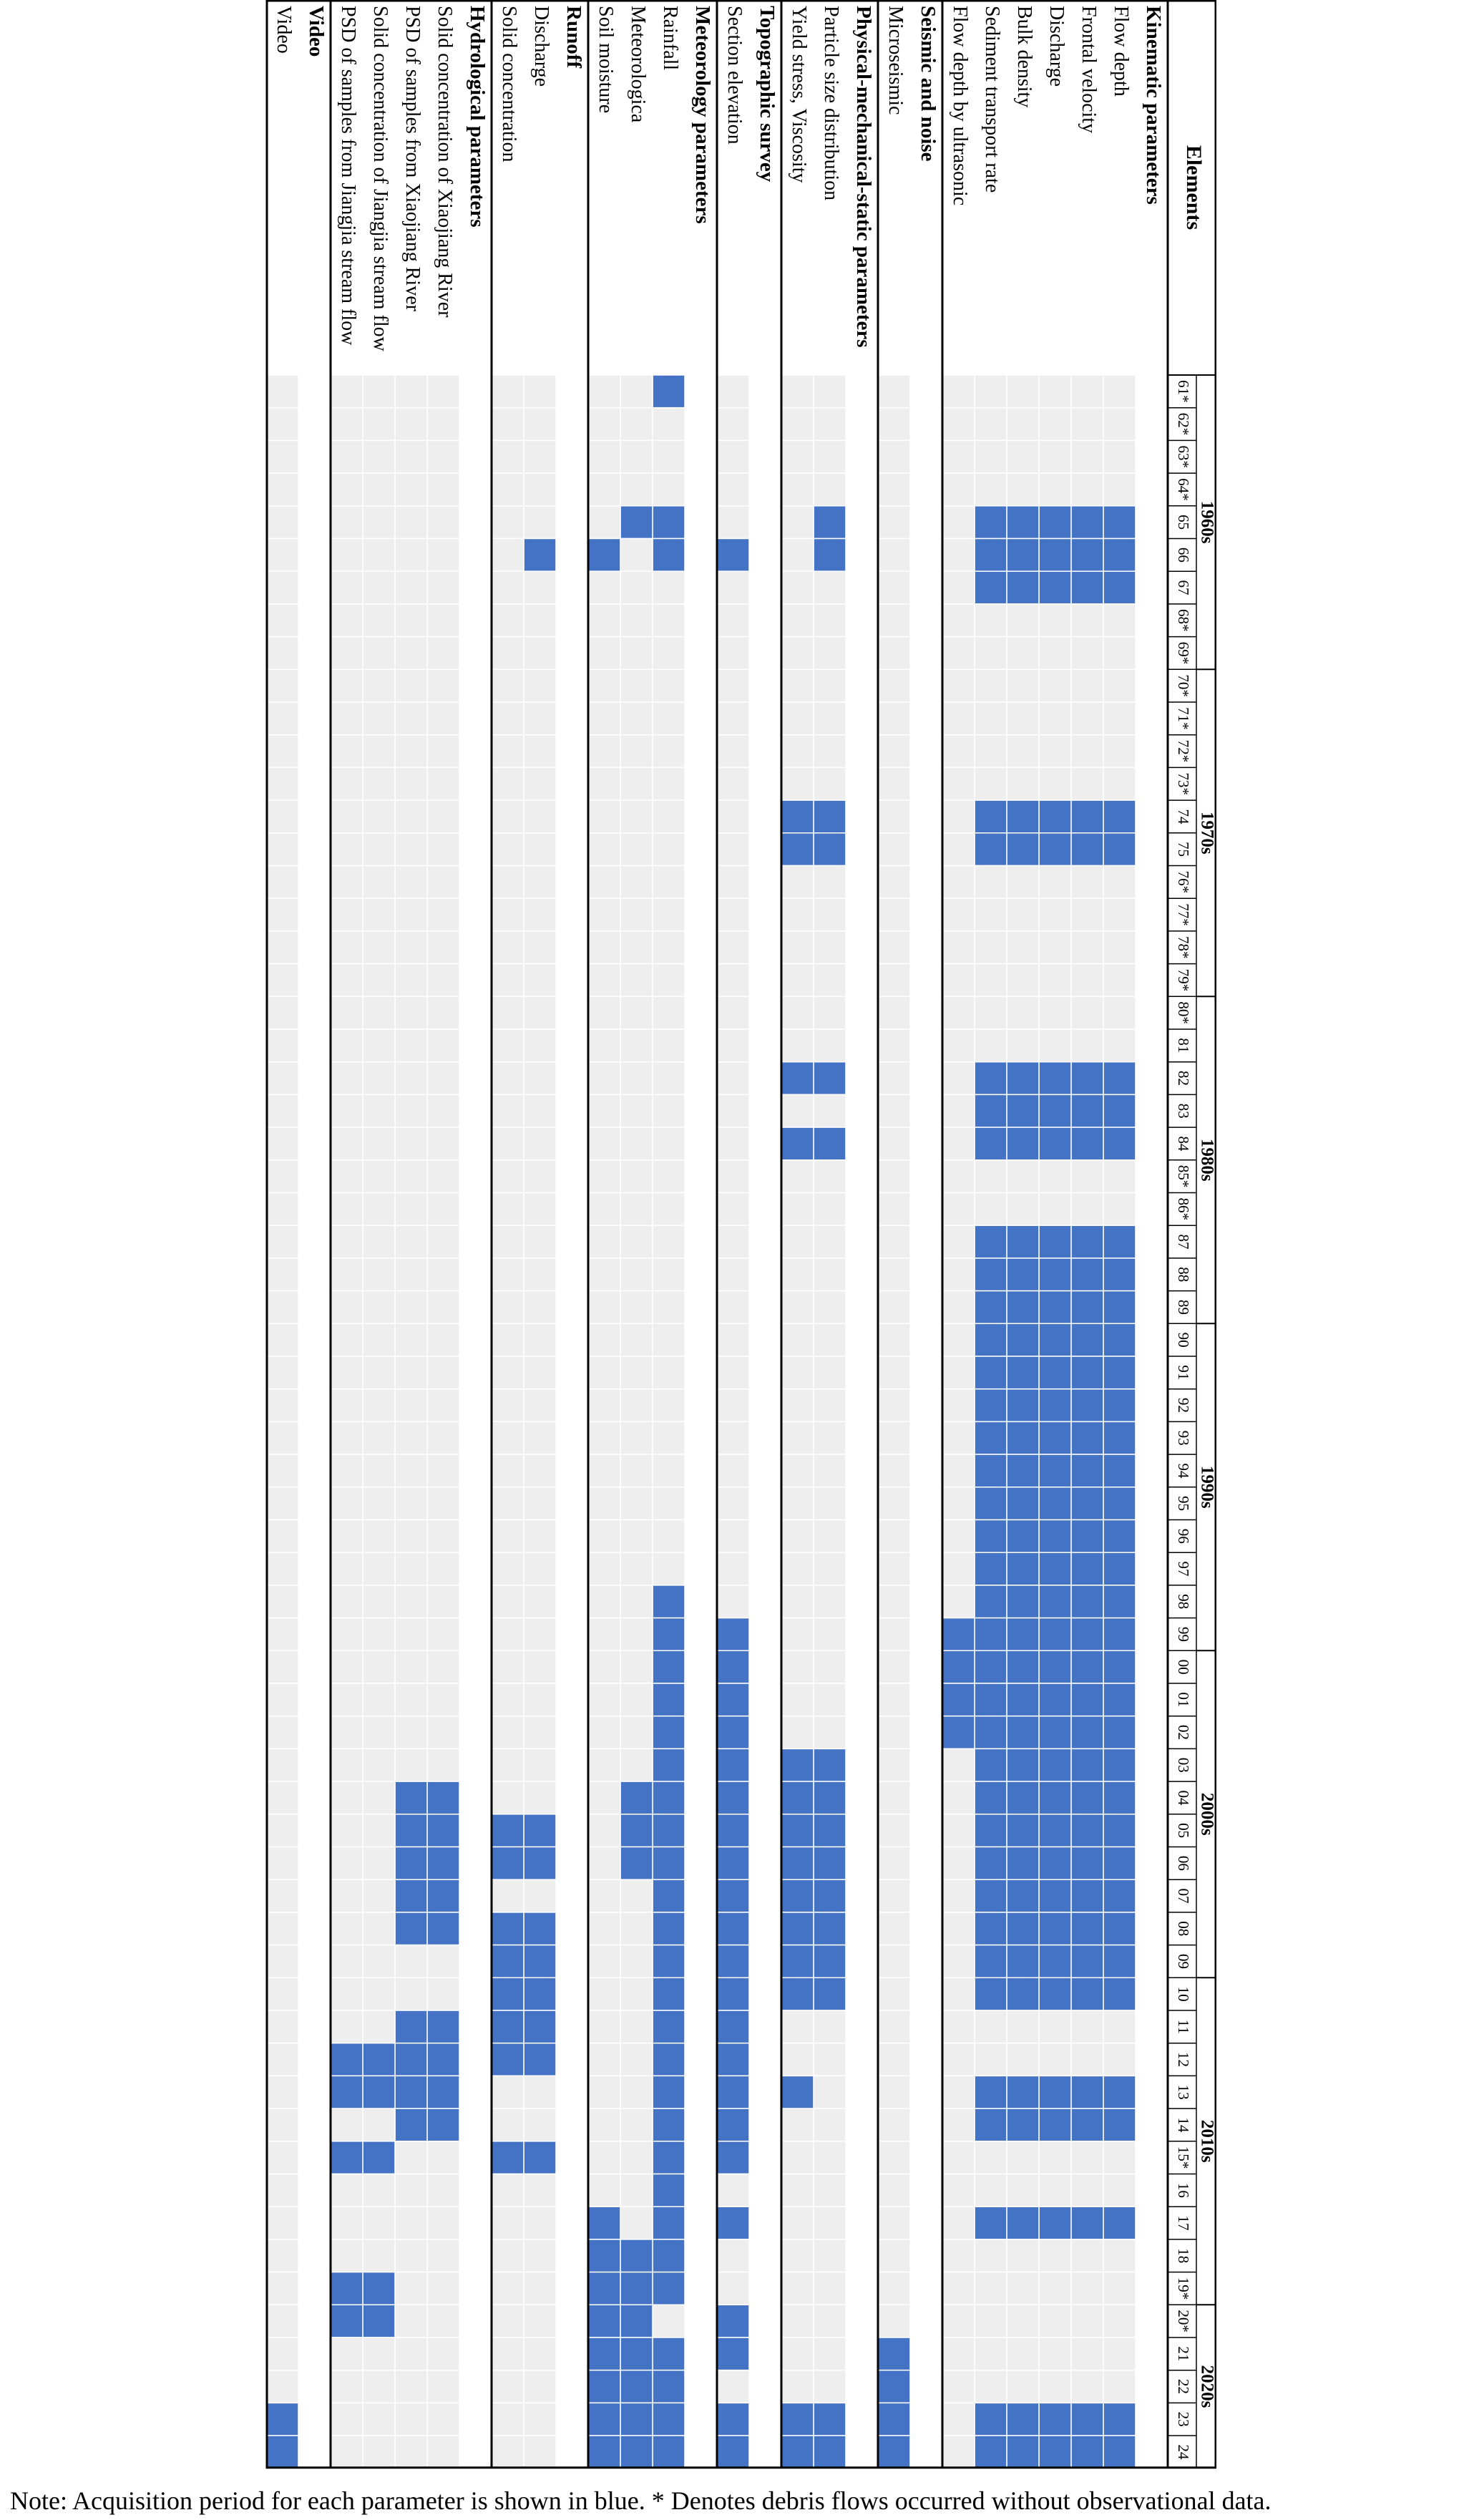  Describe the element at coordinates (1183, 2027) in the screenshot. I see `year-label-11: 11` at that location.